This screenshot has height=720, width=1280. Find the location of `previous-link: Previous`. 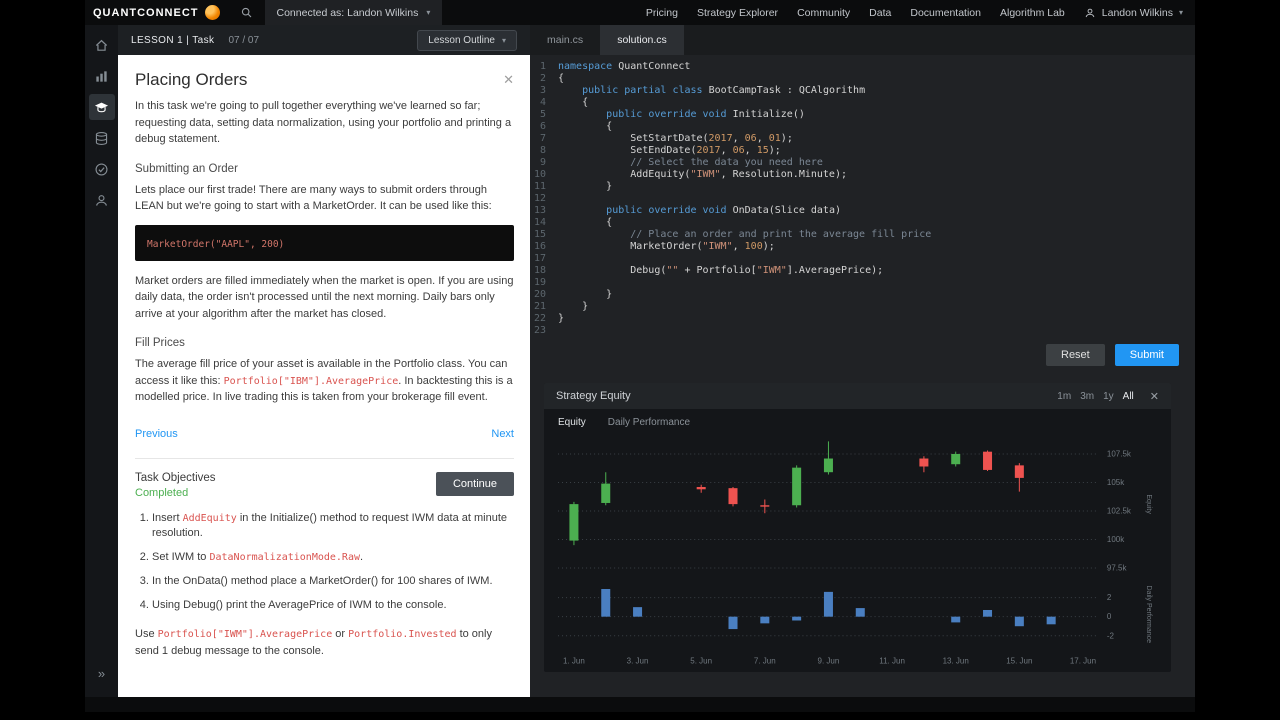

previous-link: Previous is located at coordinates (156, 433).